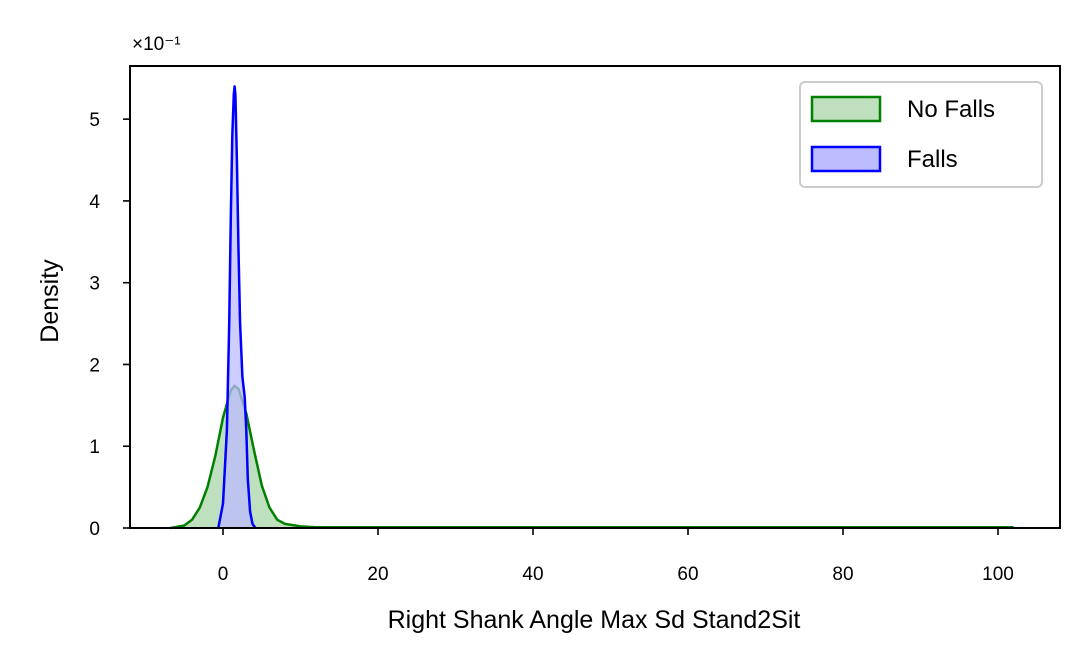 This screenshot has height=666, width=1088. What do you see at coordinates (377, 574) in the screenshot?
I see `x-tick-label: 20` at bounding box center [377, 574].